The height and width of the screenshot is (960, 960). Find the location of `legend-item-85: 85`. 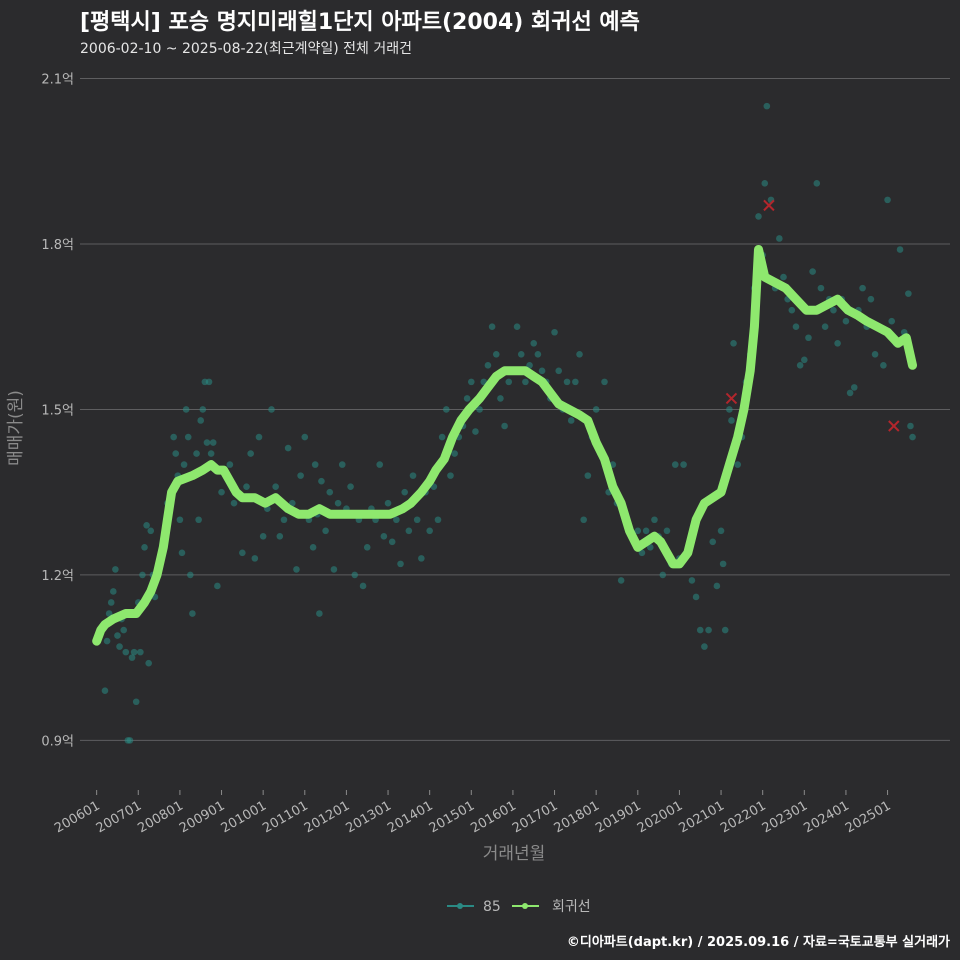

legend-item-85: 85 is located at coordinates (474, 907).